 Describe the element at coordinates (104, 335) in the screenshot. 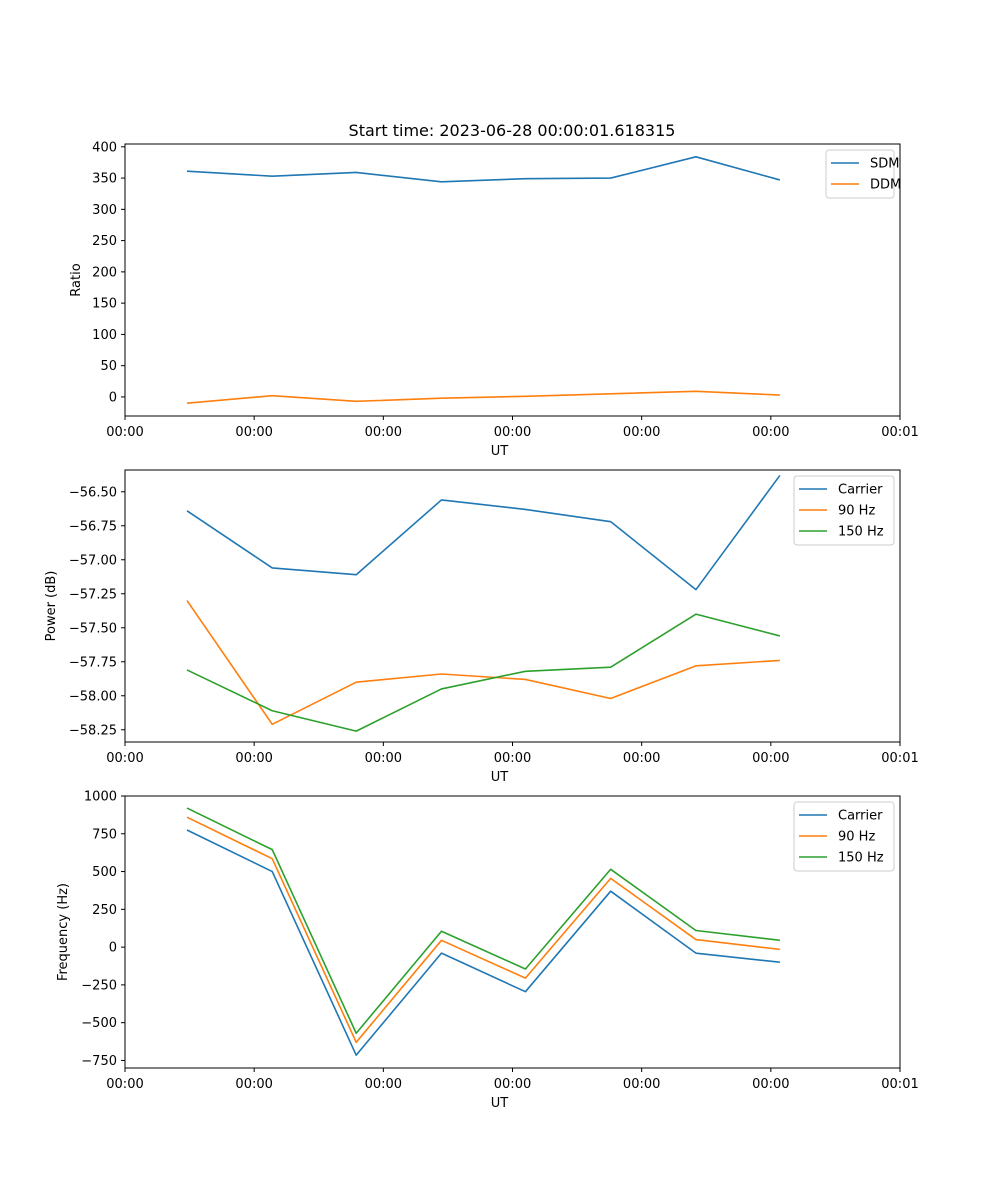

I see `y-tick-label: 100` at that location.